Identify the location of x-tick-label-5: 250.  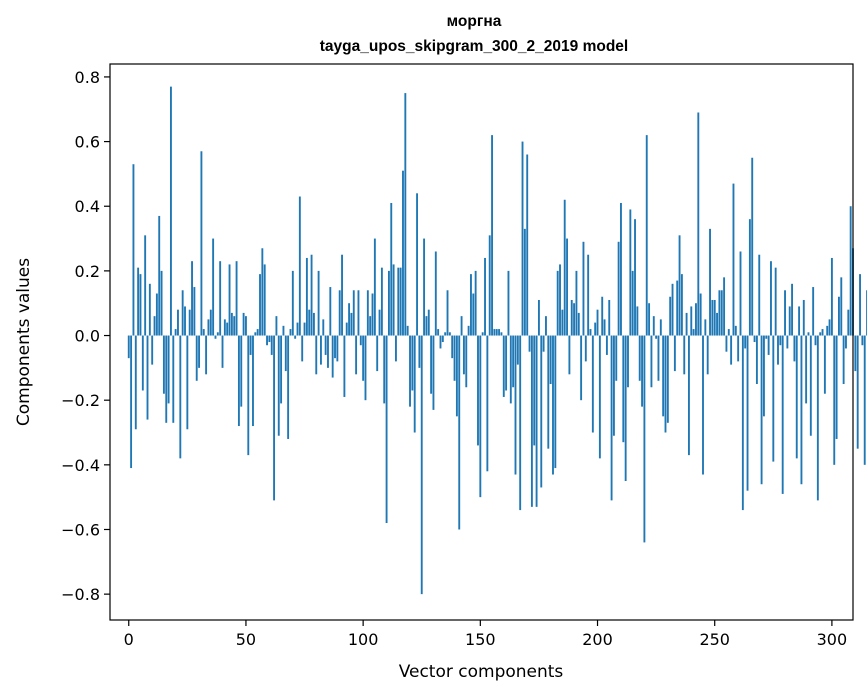
(714, 639).